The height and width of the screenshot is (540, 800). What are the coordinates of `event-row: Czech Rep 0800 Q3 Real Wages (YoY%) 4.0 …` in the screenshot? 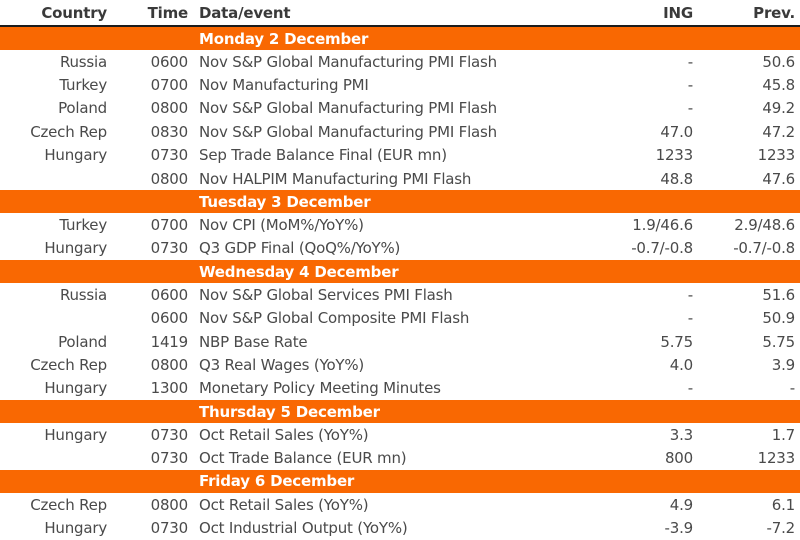 It's located at (400, 364).